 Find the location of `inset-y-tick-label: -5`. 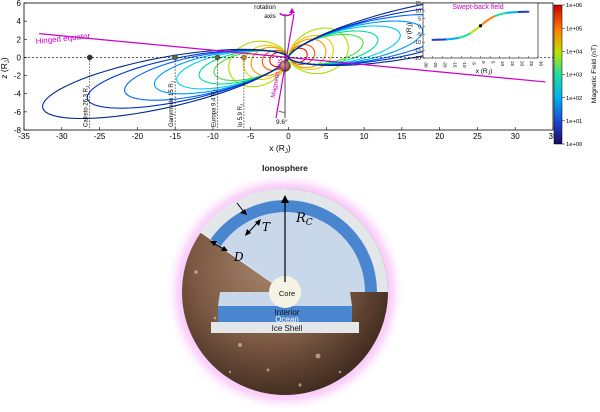

inset-y-tick-label: -5 is located at coordinates (419, 35).